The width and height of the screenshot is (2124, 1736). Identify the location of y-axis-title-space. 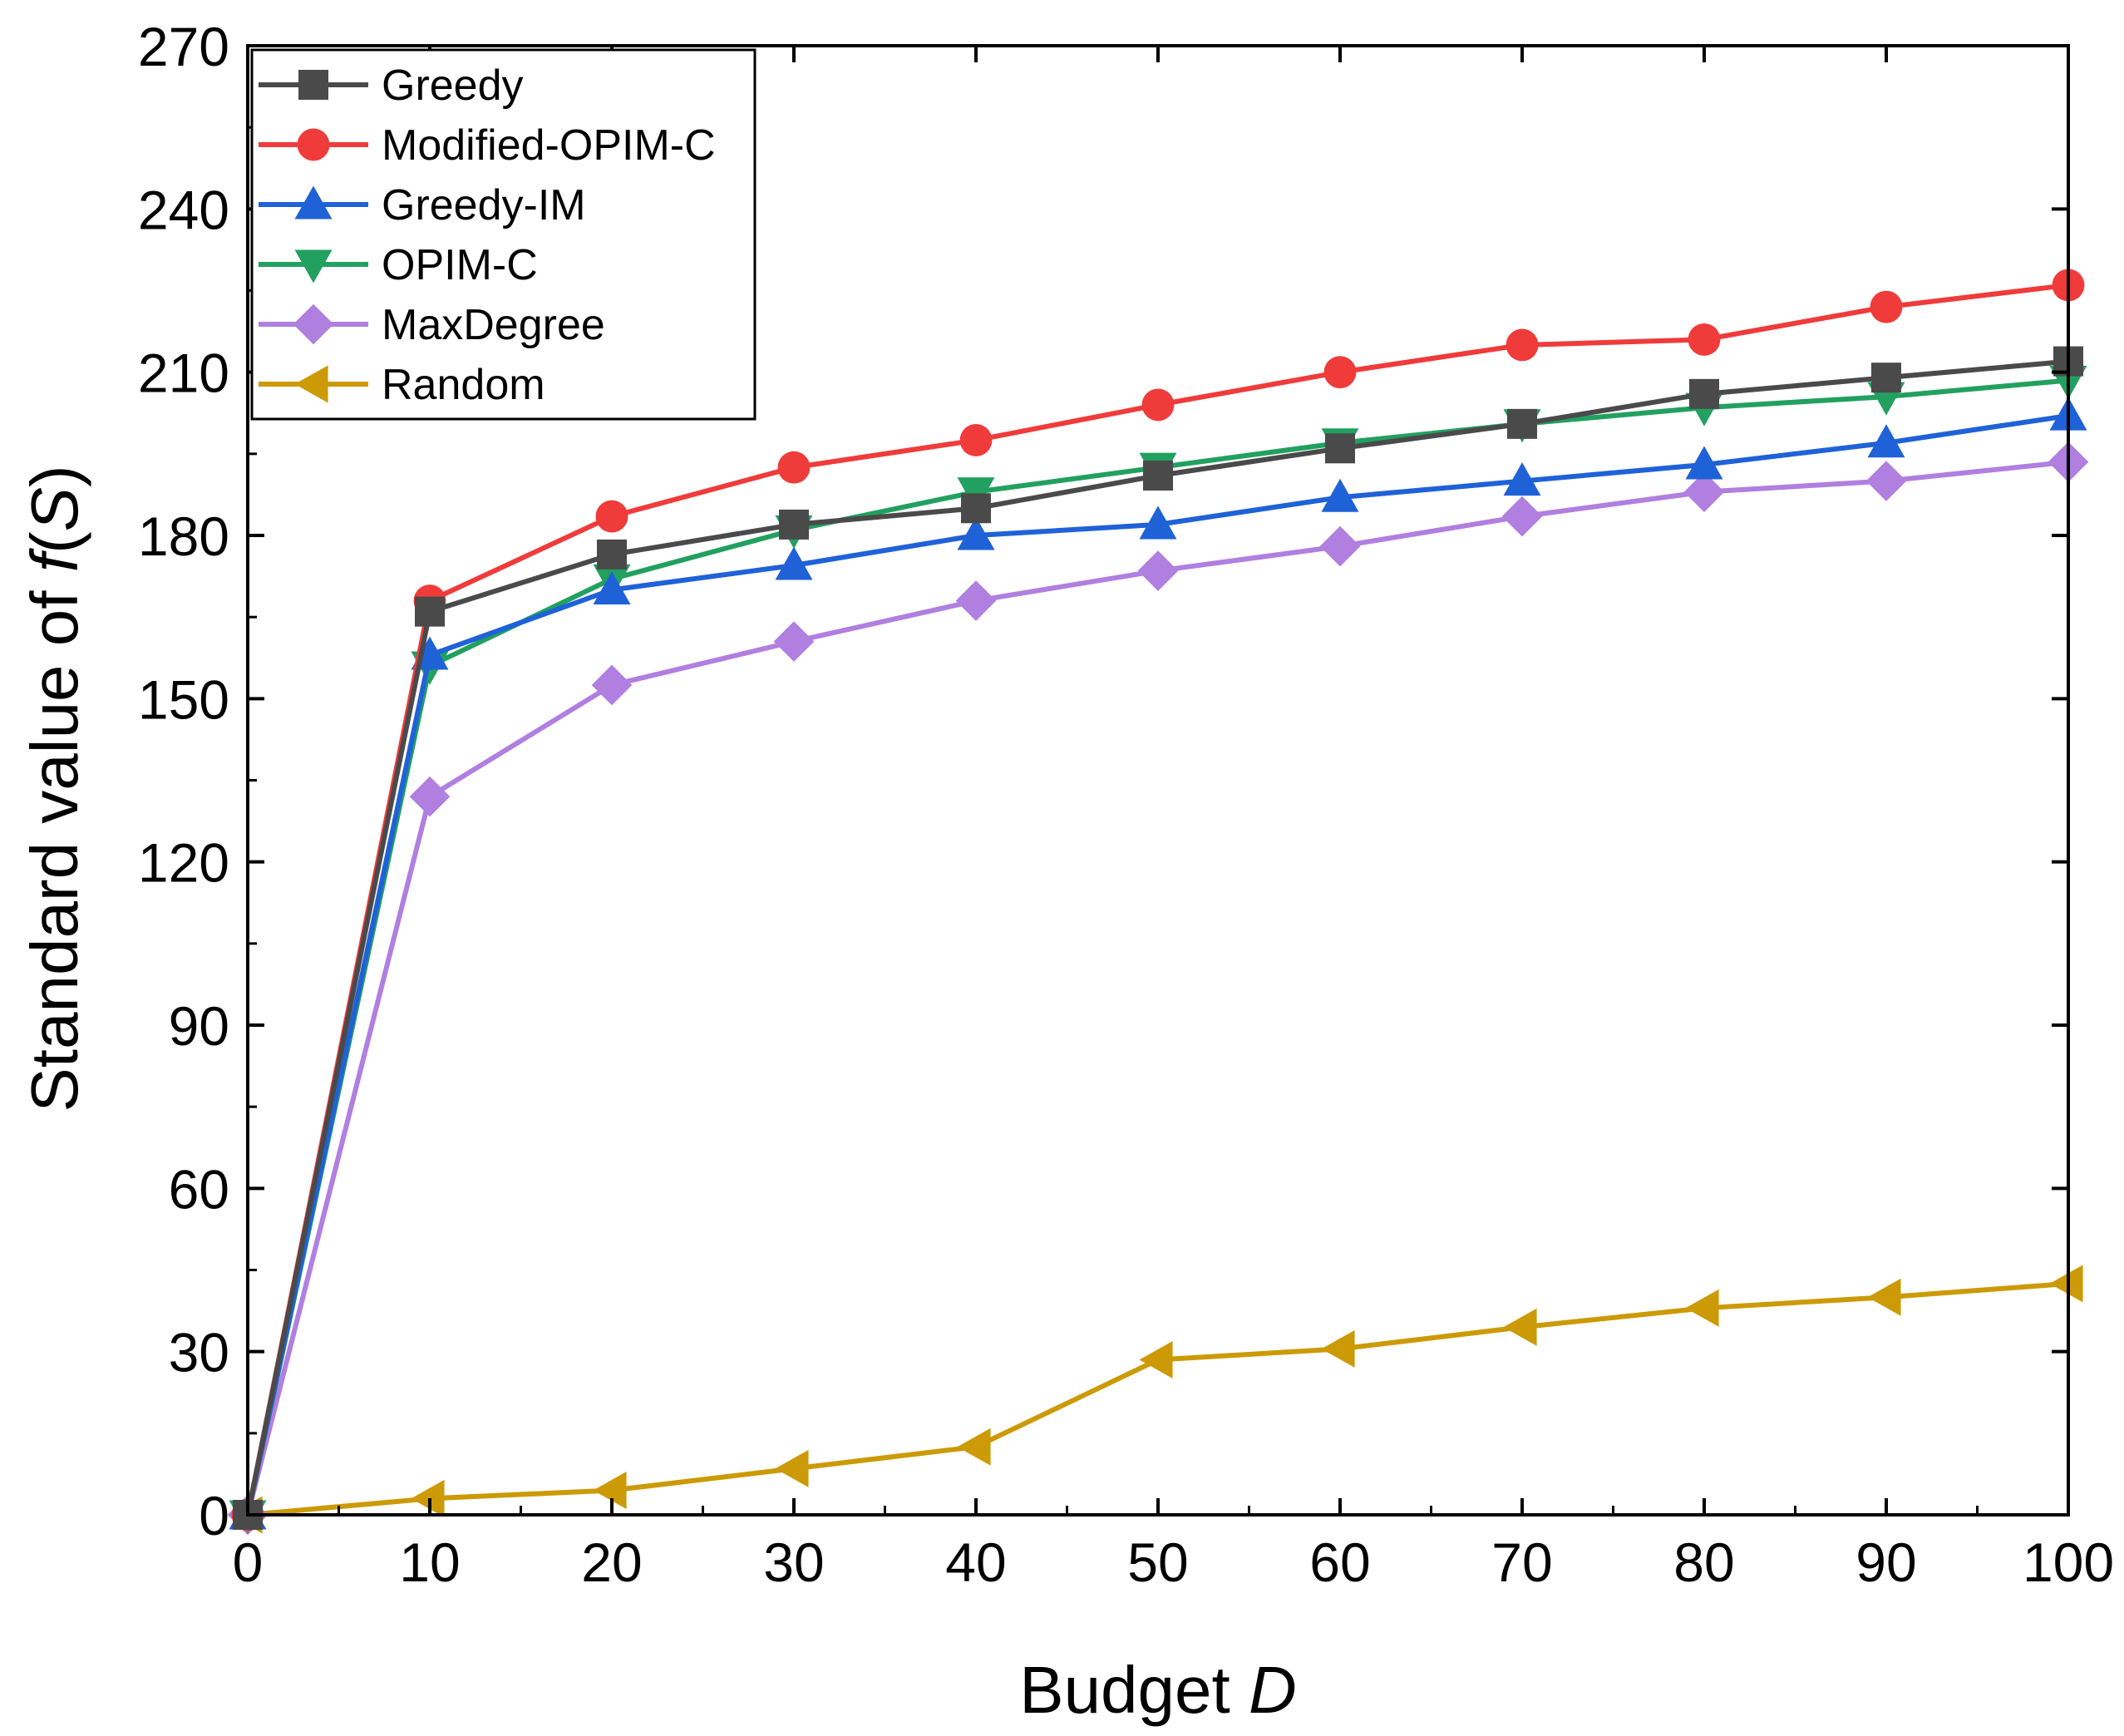
(54, 581).